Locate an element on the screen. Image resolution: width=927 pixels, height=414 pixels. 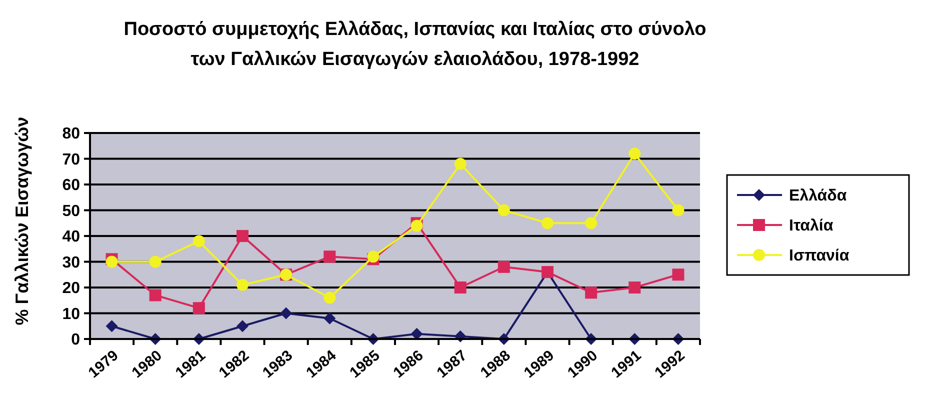
legend-label: Ελλάδα is located at coordinates (818, 196).